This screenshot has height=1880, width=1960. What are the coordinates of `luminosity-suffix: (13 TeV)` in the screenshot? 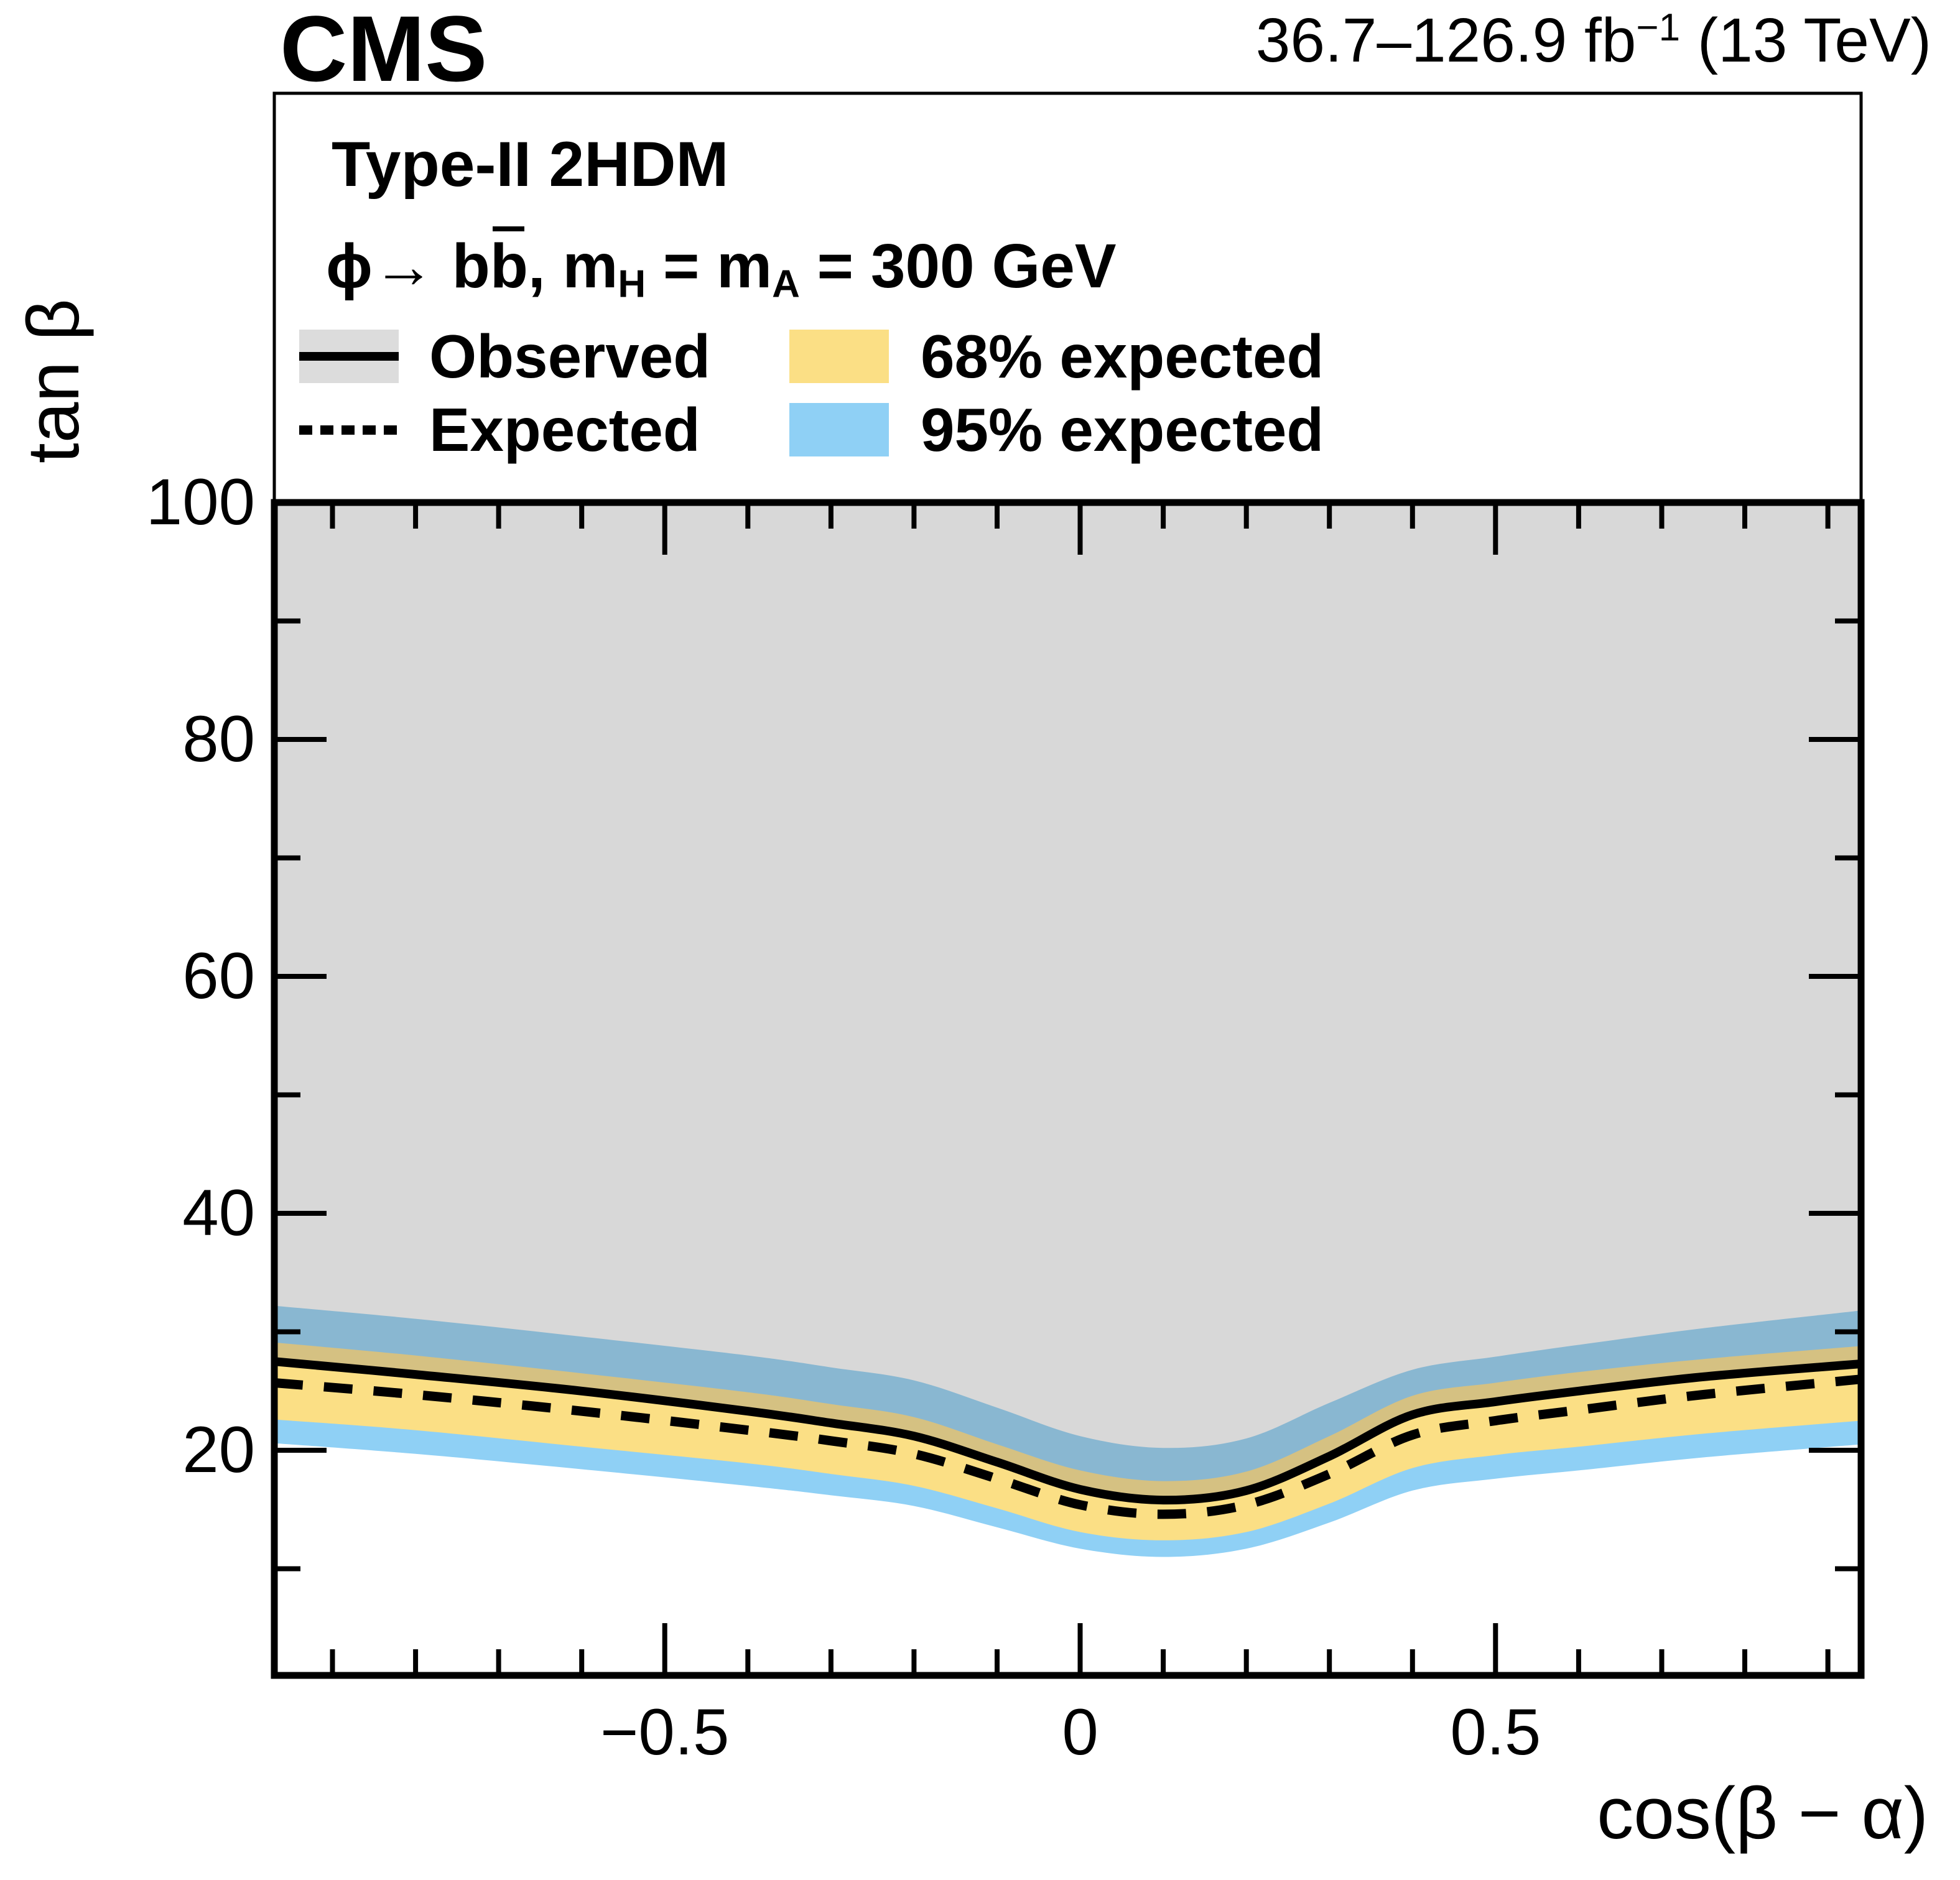 It's located at (1805, 41).